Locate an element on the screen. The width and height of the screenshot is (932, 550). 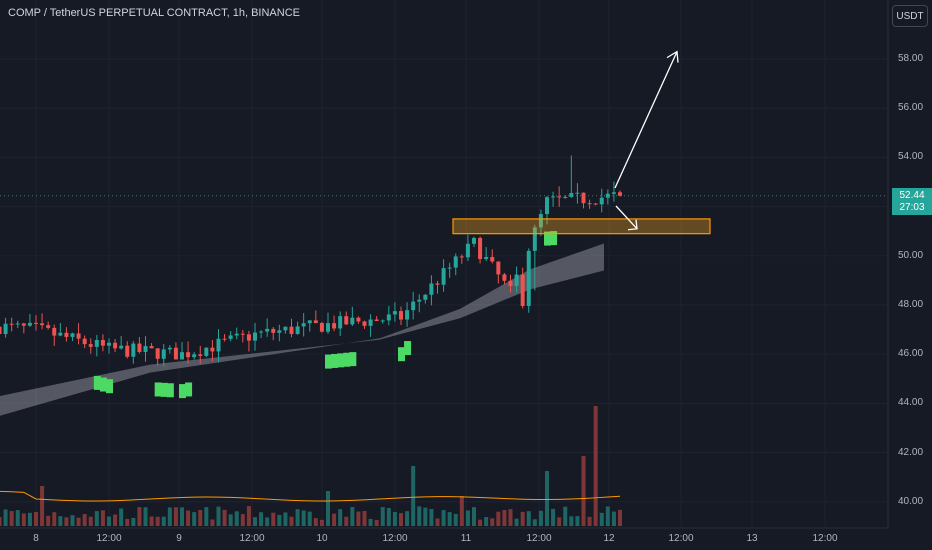
time-axis-label: 11 is located at coordinates (466, 538).